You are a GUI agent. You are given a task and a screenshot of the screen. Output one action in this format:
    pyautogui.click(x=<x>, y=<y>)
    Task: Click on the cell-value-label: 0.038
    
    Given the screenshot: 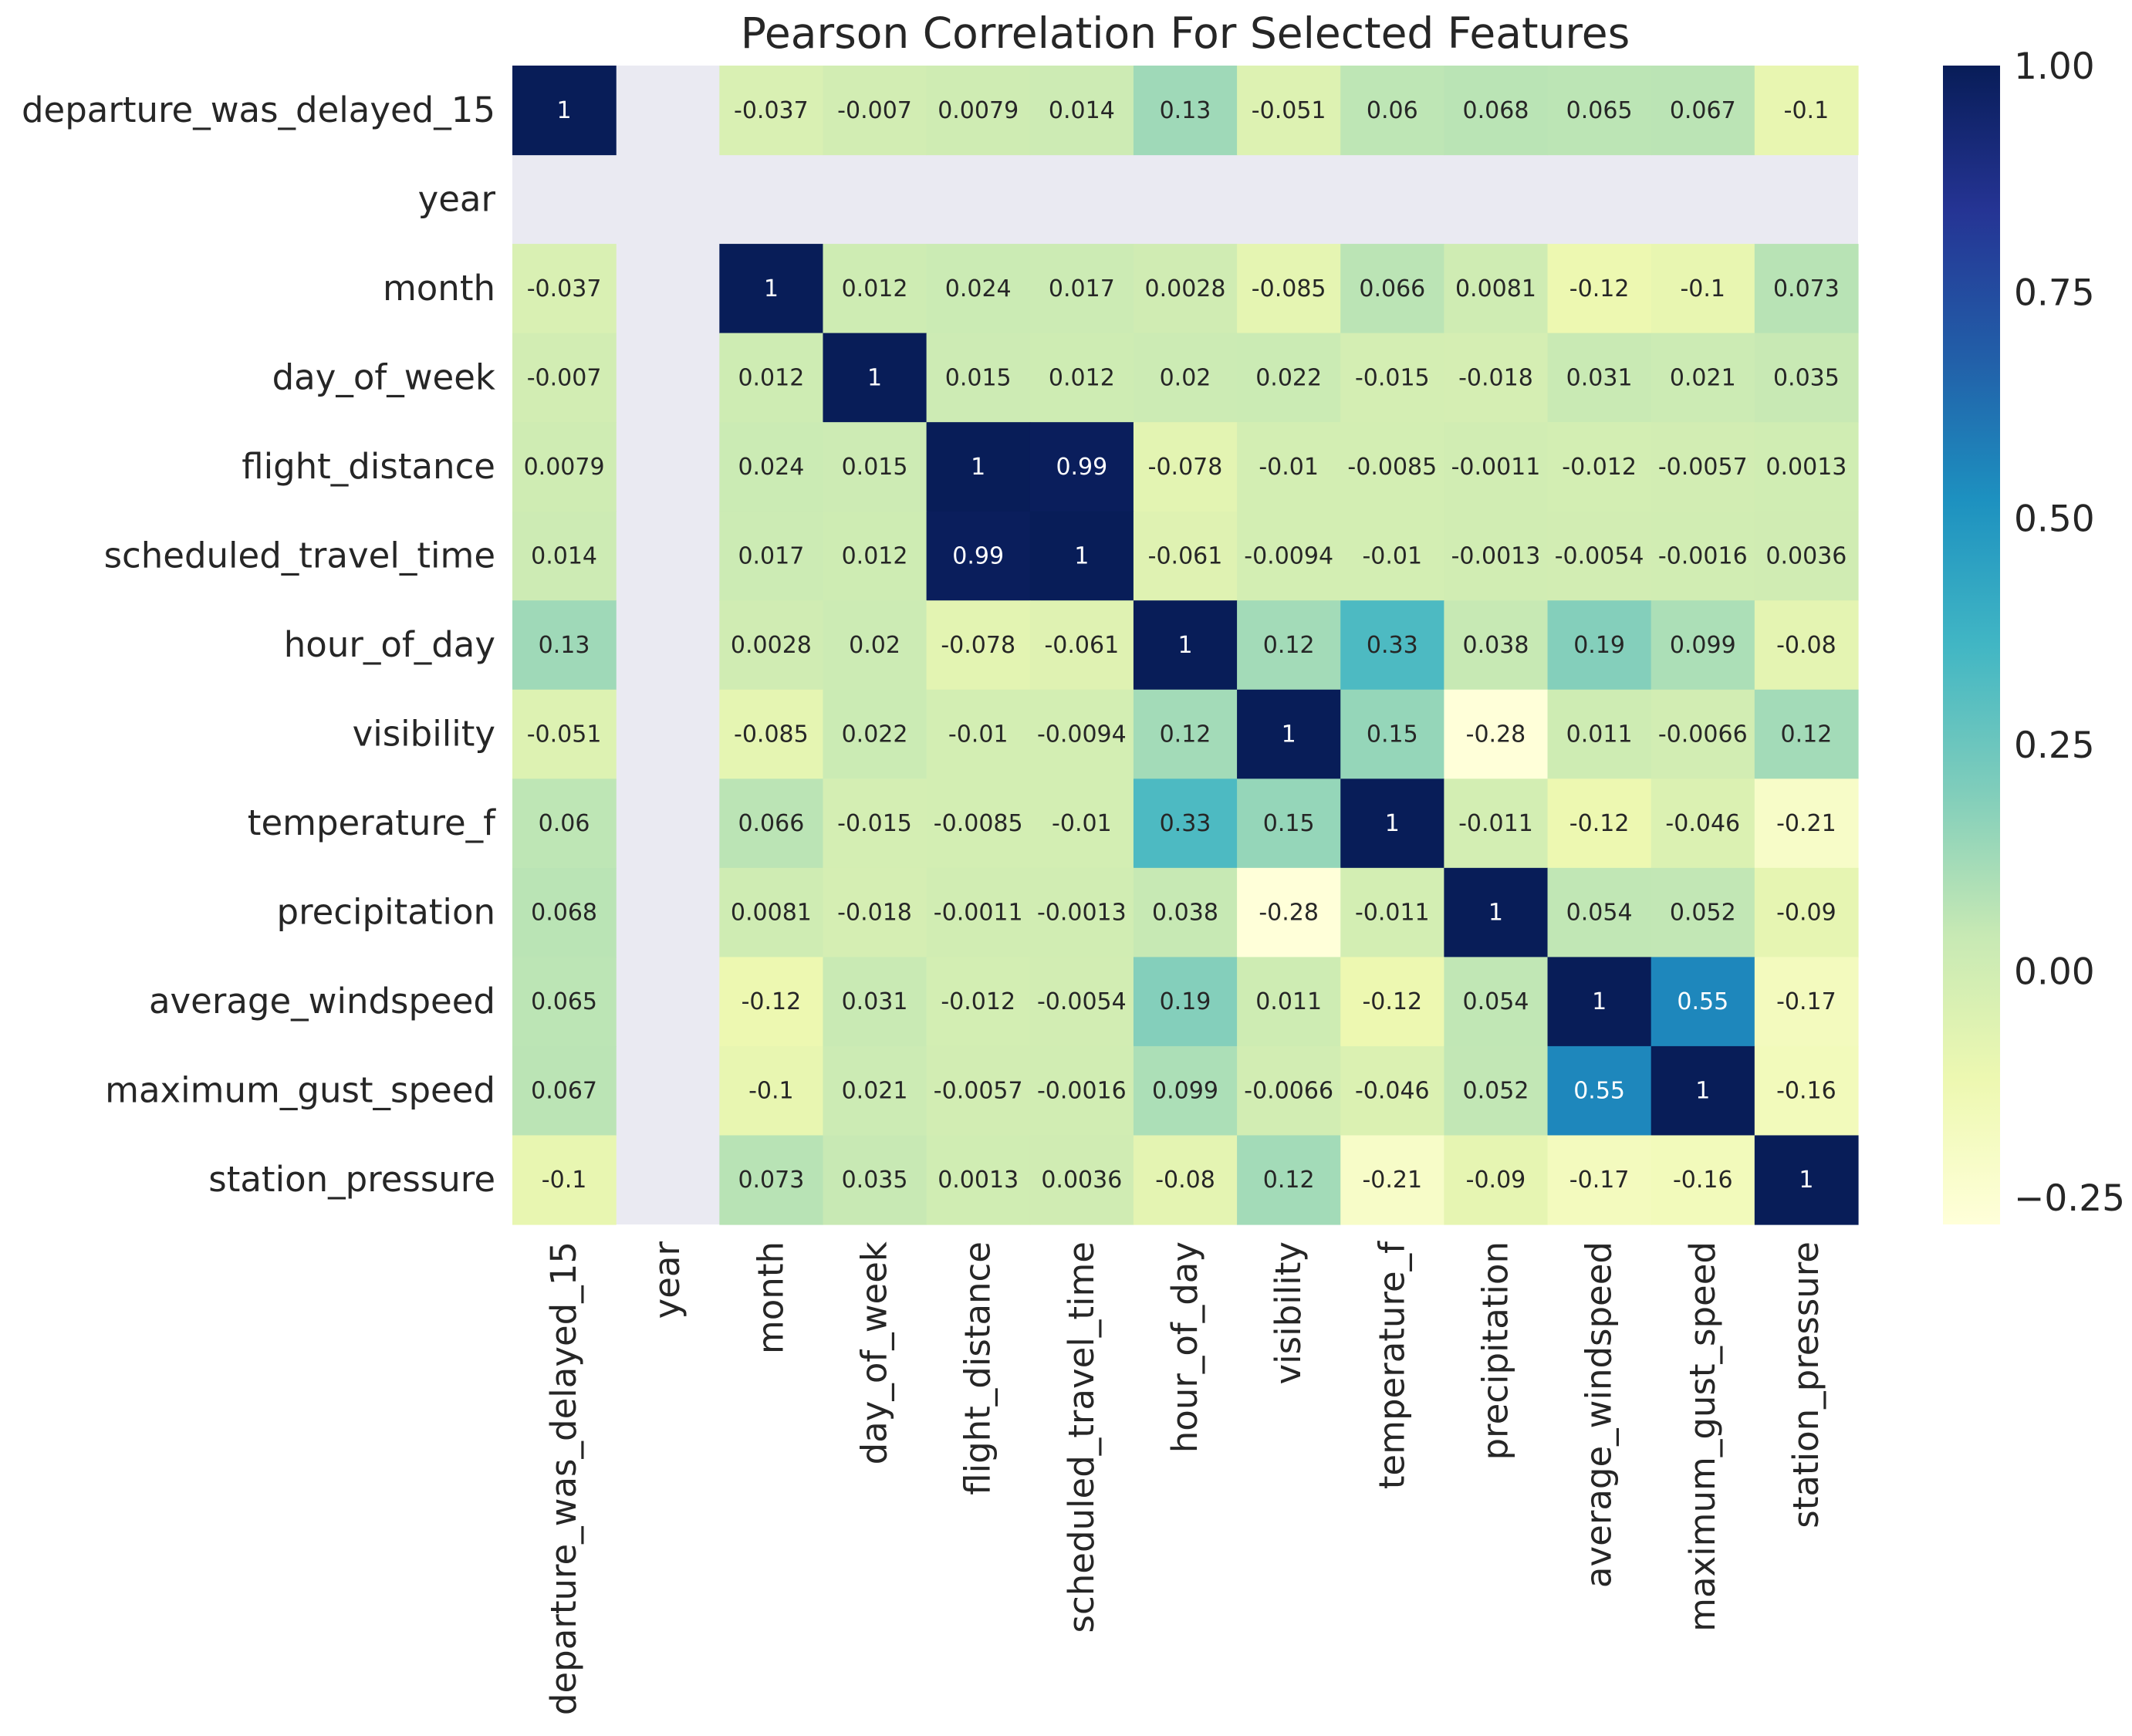 What is the action you would take?
    pyautogui.click(x=1185, y=913)
    